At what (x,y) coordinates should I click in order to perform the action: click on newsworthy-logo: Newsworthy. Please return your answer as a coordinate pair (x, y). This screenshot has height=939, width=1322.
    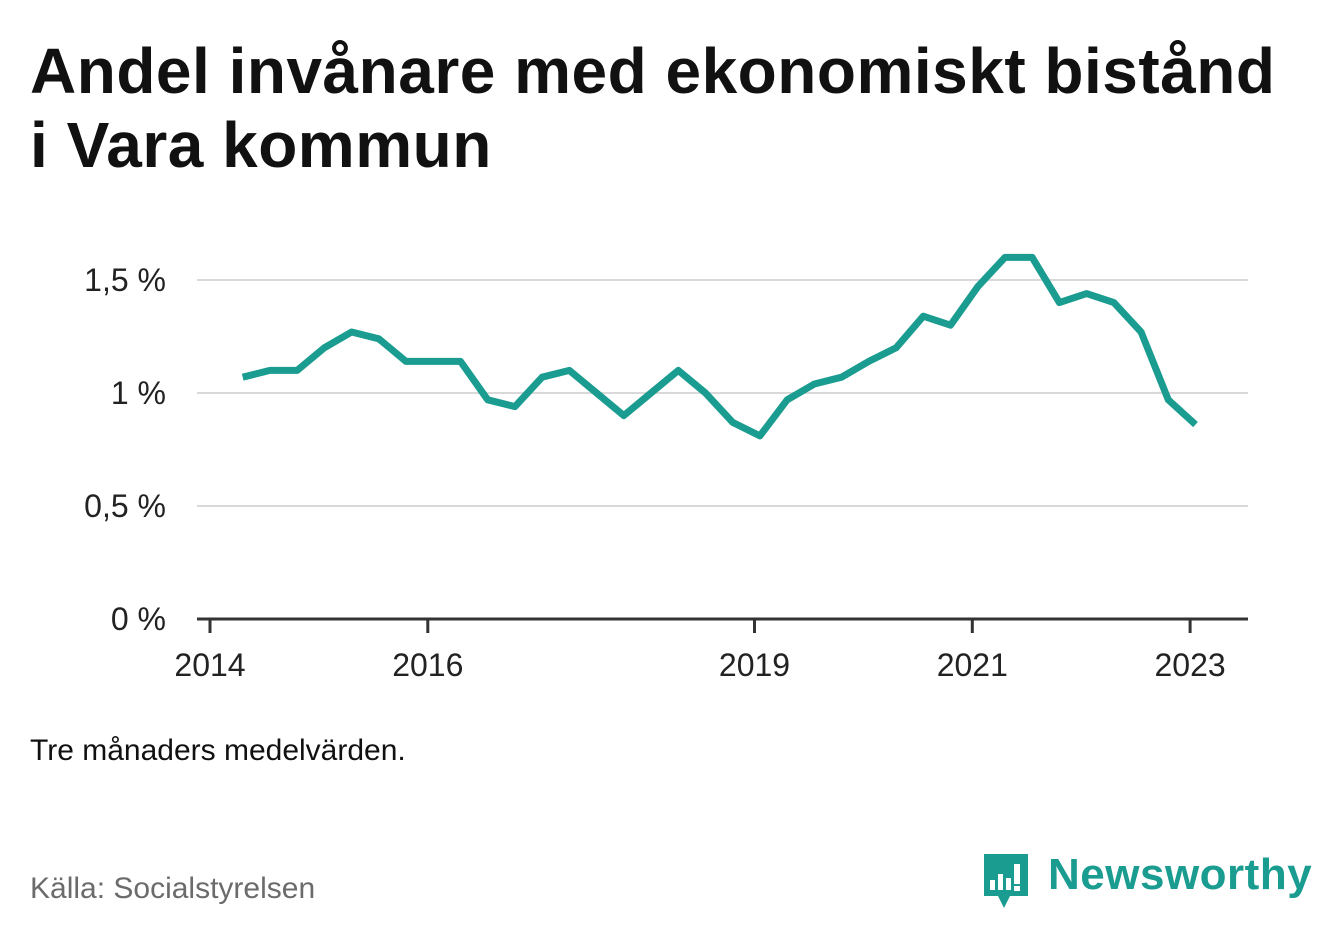
    Looking at the image, I should click on (1146, 881).